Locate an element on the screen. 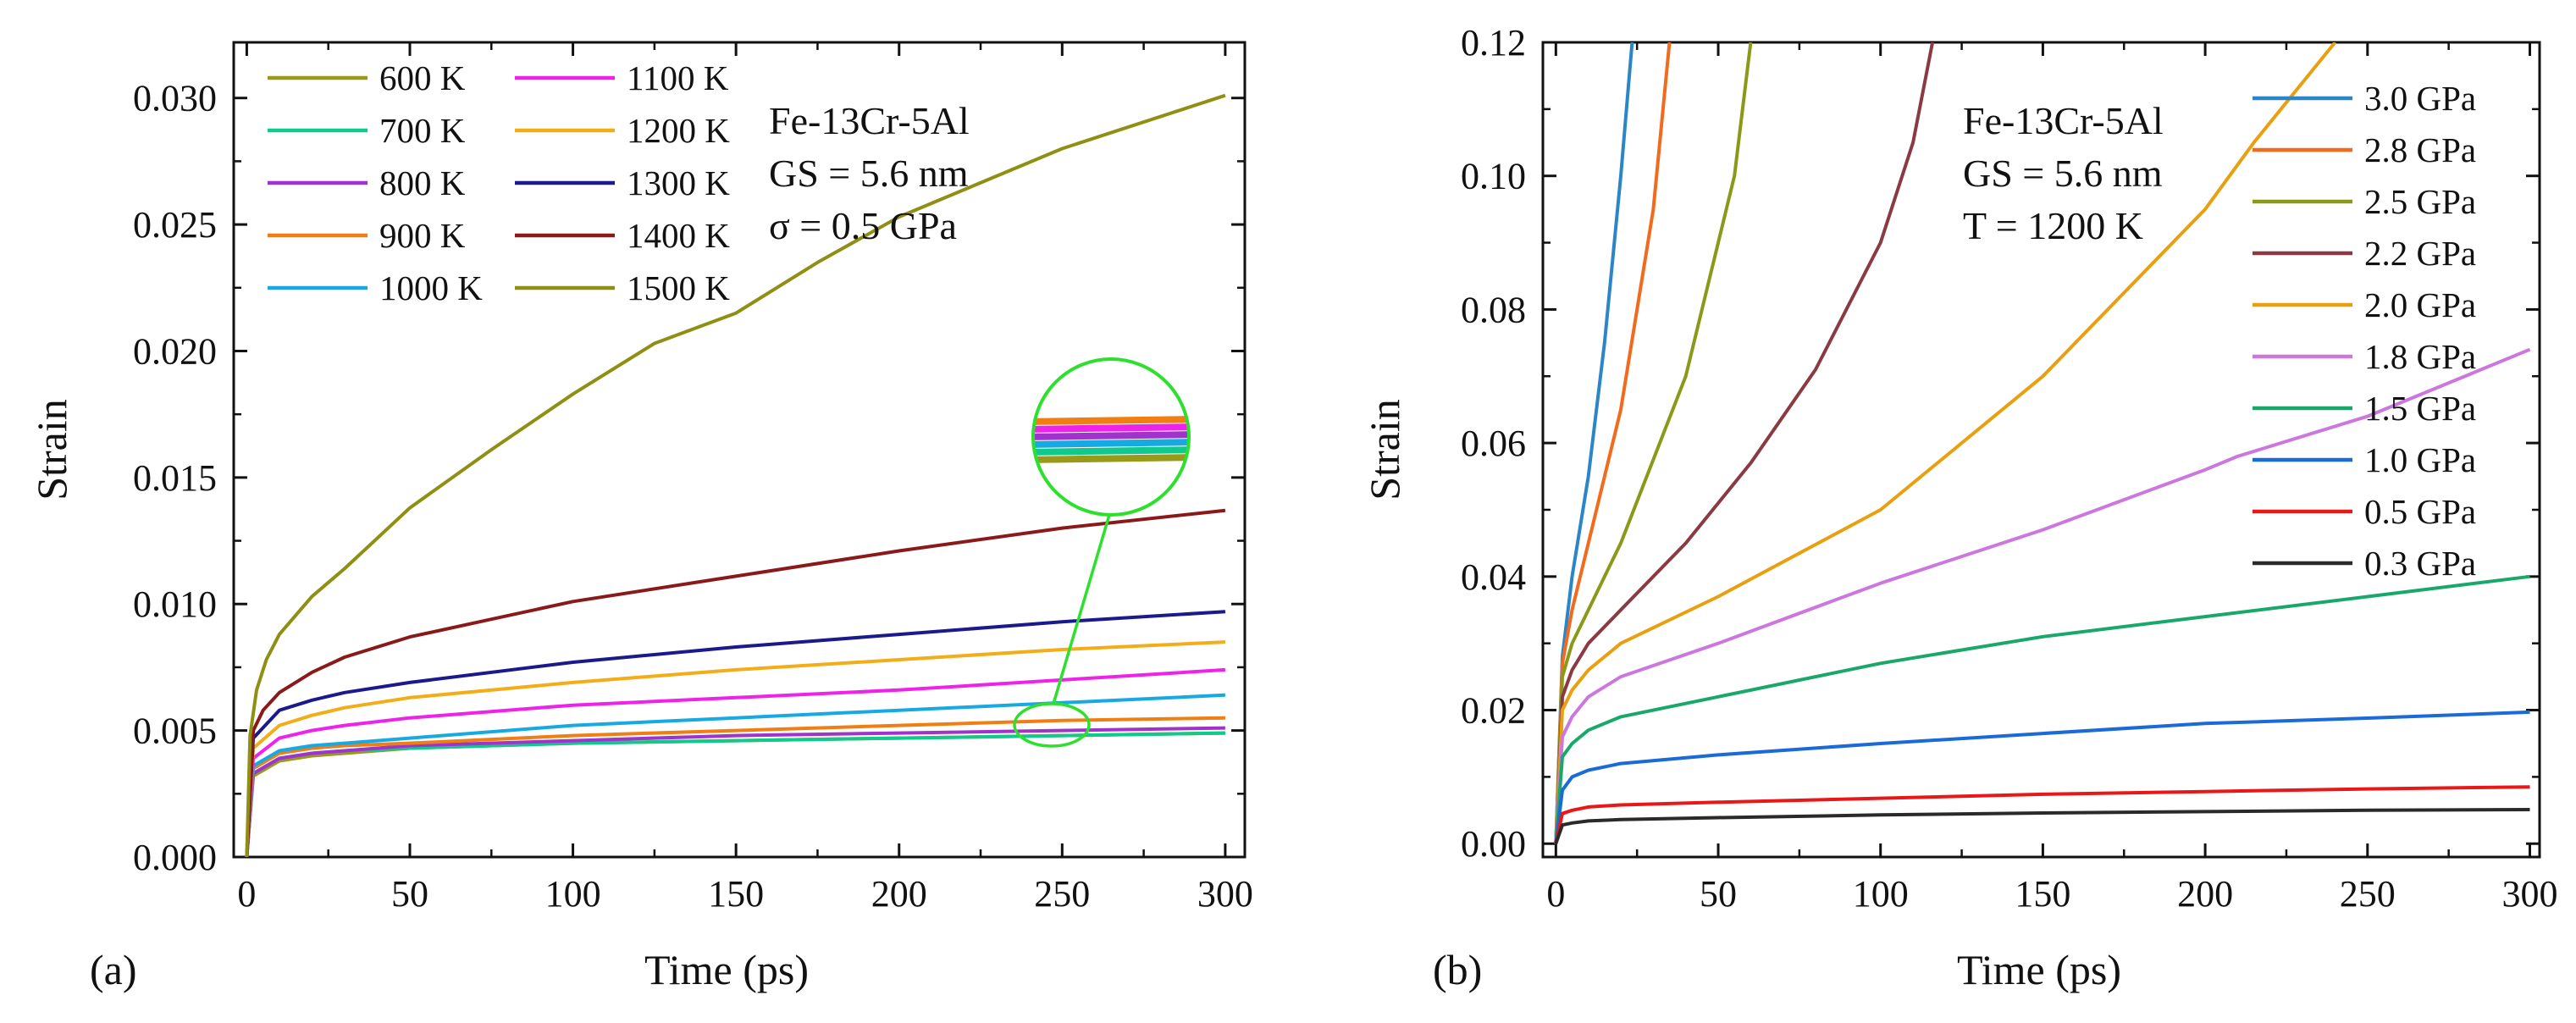  zoom-lines is located at coordinates (1111, 439).